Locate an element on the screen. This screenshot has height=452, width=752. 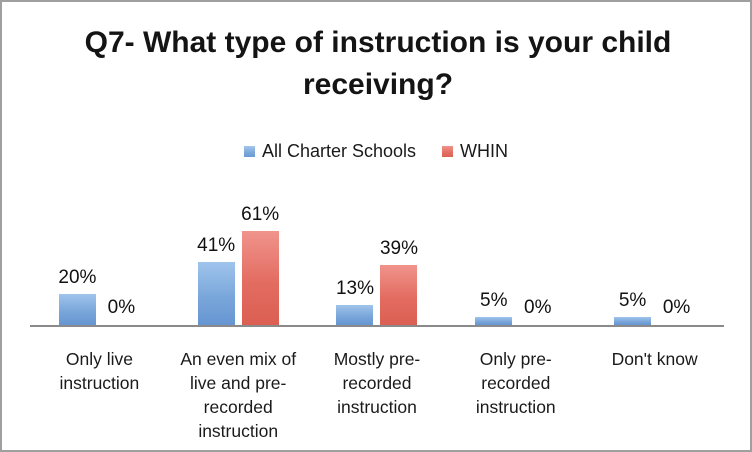
bar-slot-all-charter-schools: 13% is located at coordinates (354, 301).